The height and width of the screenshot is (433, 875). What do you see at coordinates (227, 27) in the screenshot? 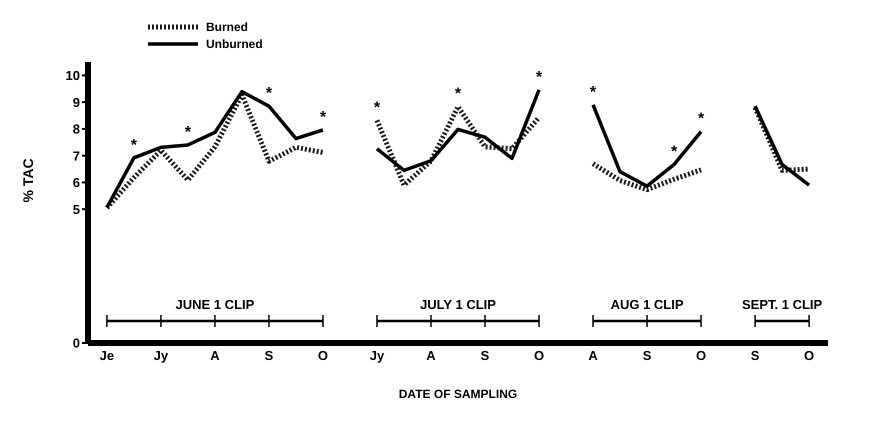
I see `legend-label: Burned` at bounding box center [227, 27].